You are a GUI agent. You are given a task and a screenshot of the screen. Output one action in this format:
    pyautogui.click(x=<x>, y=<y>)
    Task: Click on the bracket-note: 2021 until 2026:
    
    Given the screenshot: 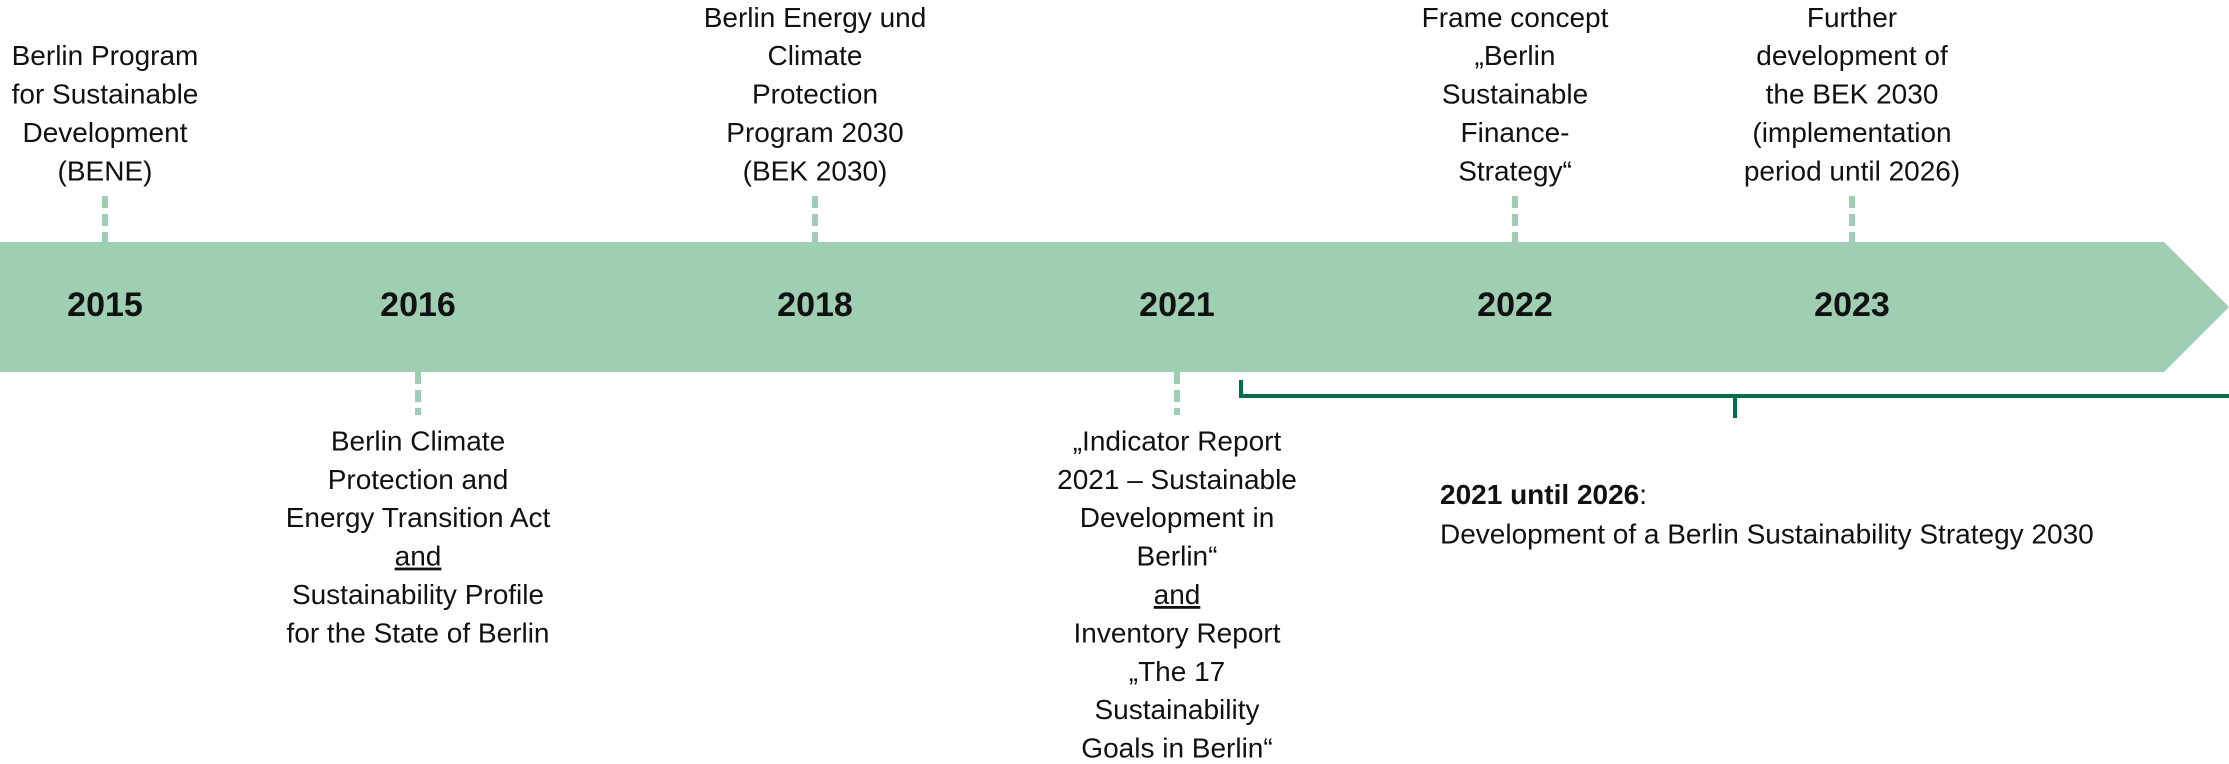 What is the action you would take?
    pyautogui.click(x=1543, y=494)
    